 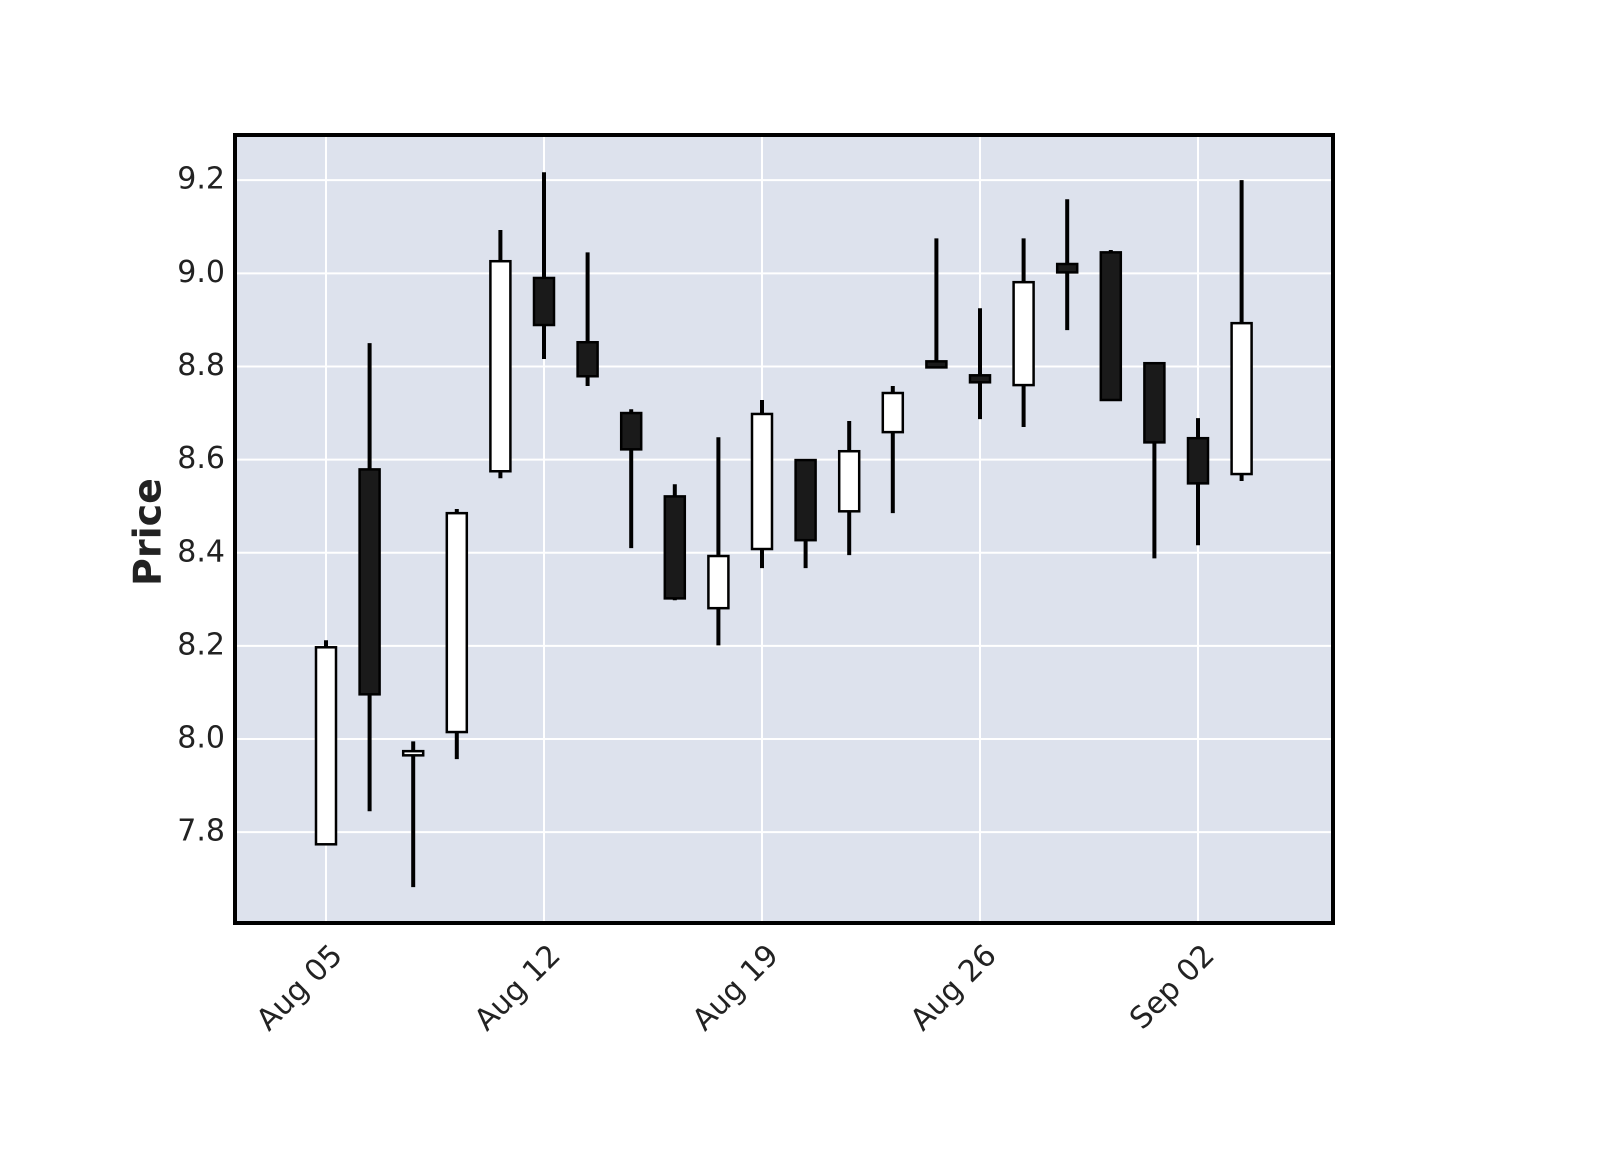 What do you see at coordinates (201, 179) in the screenshot?
I see `y-tick-label: 9.2` at bounding box center [201, 179].